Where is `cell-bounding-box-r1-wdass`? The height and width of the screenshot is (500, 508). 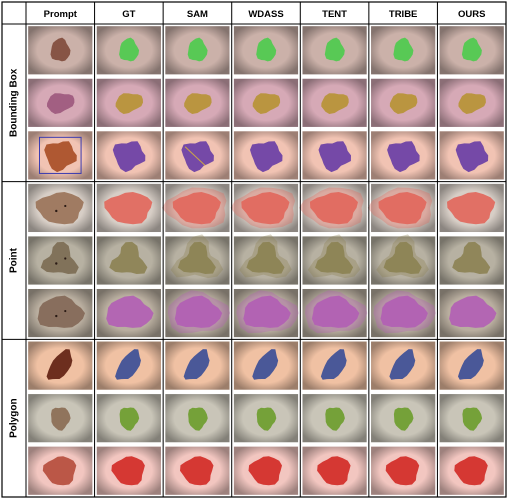
cell-bounding-box-r1-wdass is located at coordinates (266, 50).